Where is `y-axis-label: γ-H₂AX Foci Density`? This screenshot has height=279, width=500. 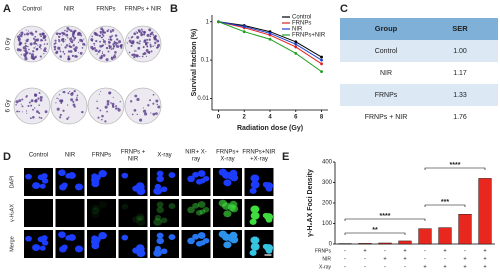
y-axis-label: γ-H₂AX Foci Density is located at coordinates (310, 203).